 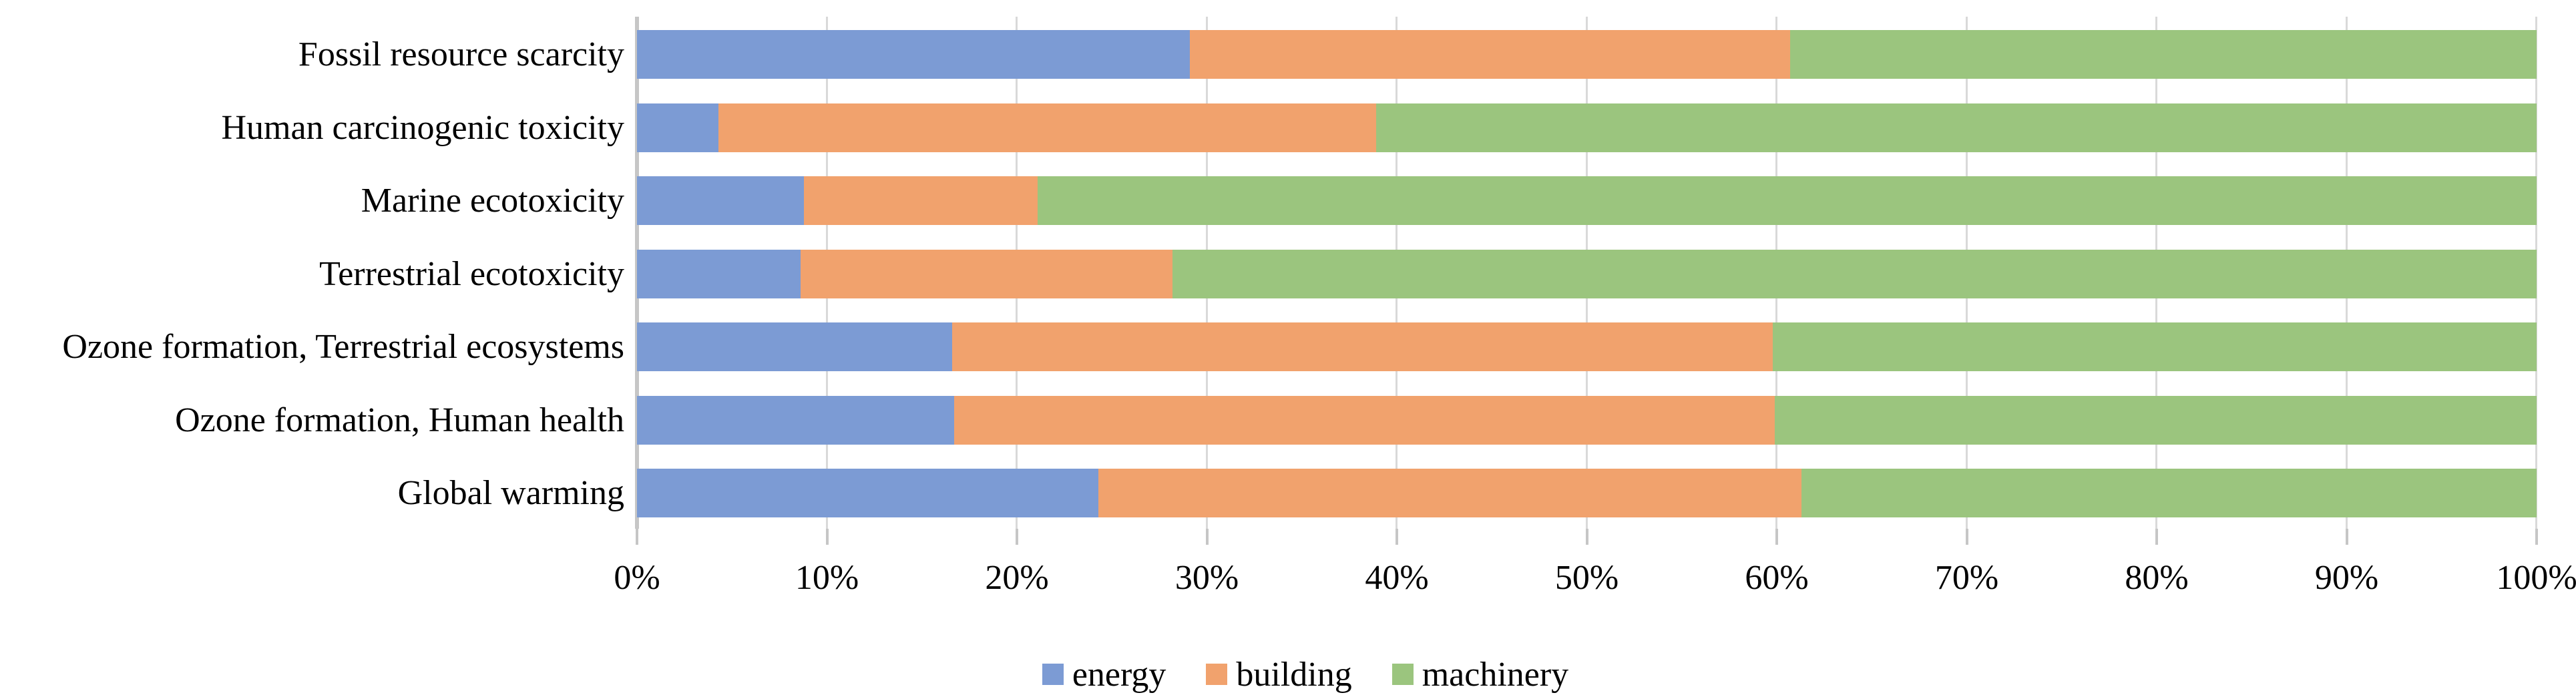 I want to click on legend-marker-machinery-icon, so click(x=1402, y=674).